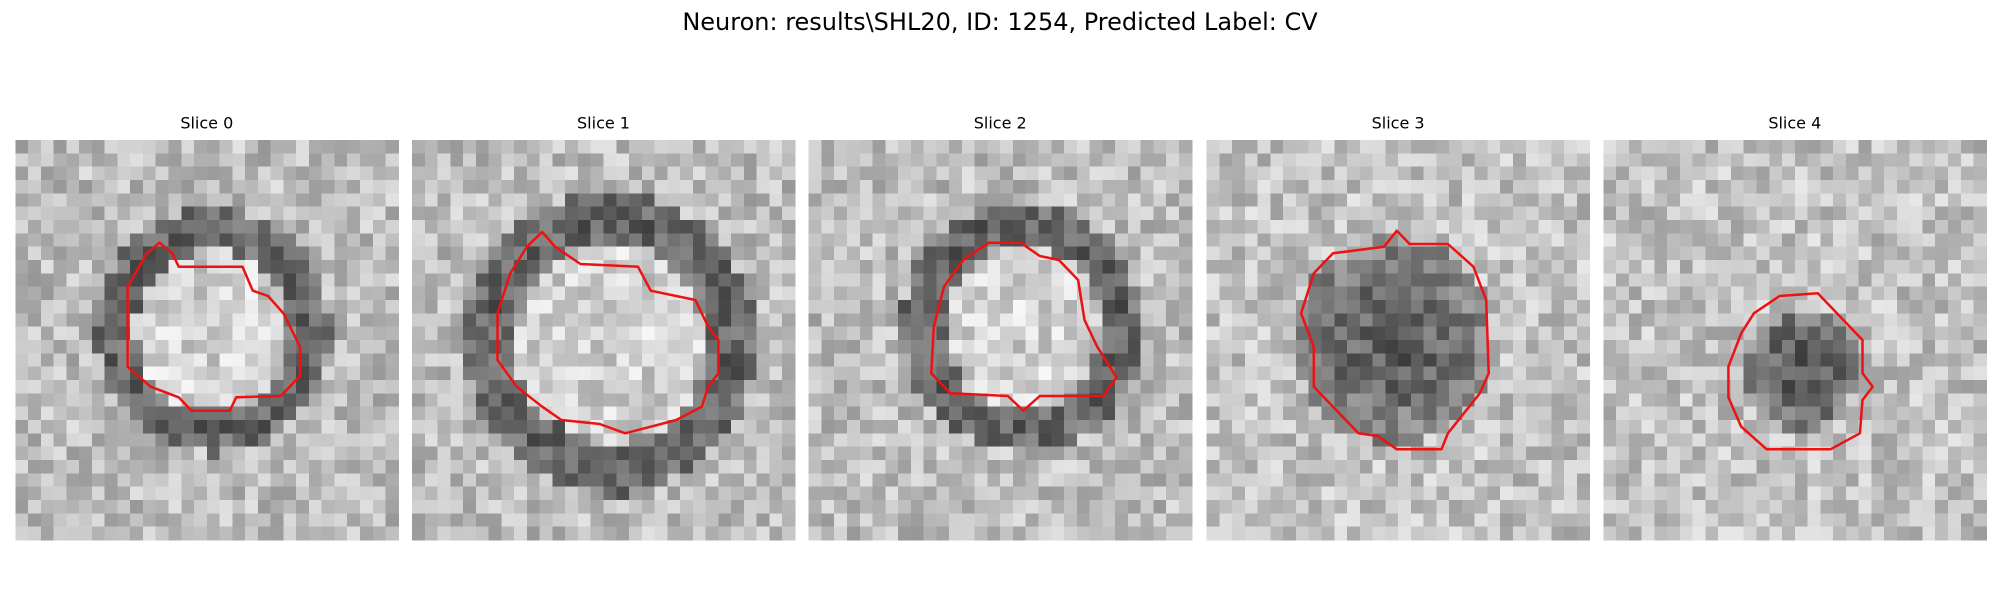  Describe the element at coordinates (1000, 123) in the screenshot. I see `panel-title: Slice 2` at that location.